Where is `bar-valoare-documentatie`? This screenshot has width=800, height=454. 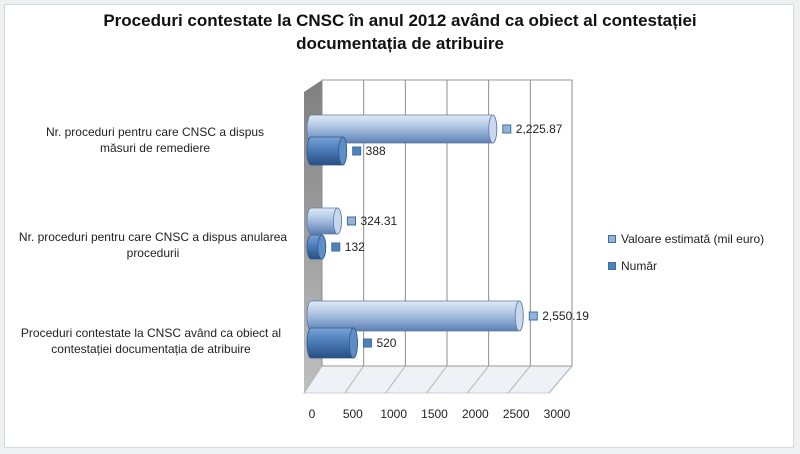
bar-valoare-documentatie is located at coordinates (415, 316).